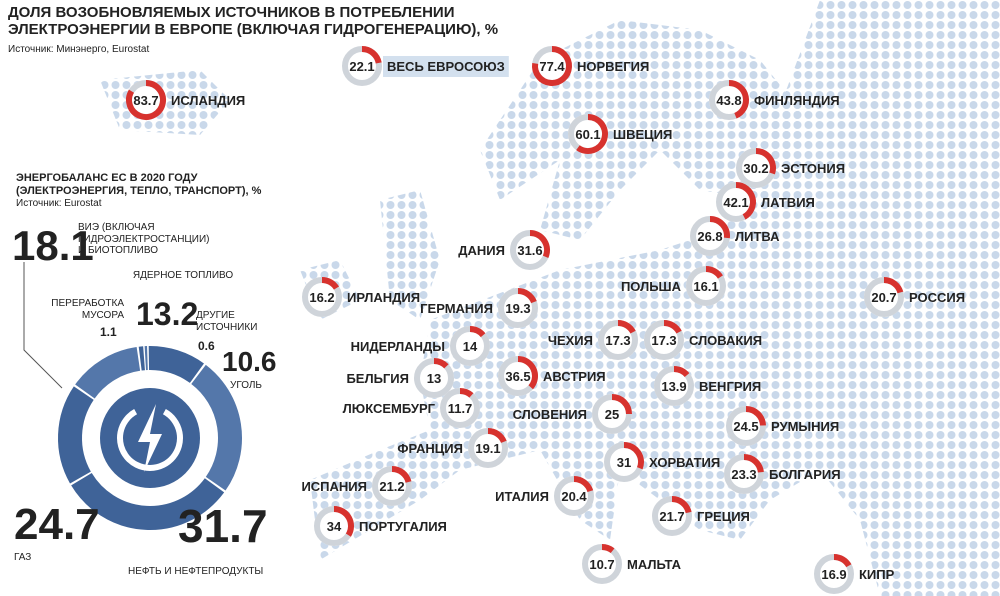 This screenshot has width=1000, height=596. I want to click on gauge-value: 30.2, so click(755, 168).